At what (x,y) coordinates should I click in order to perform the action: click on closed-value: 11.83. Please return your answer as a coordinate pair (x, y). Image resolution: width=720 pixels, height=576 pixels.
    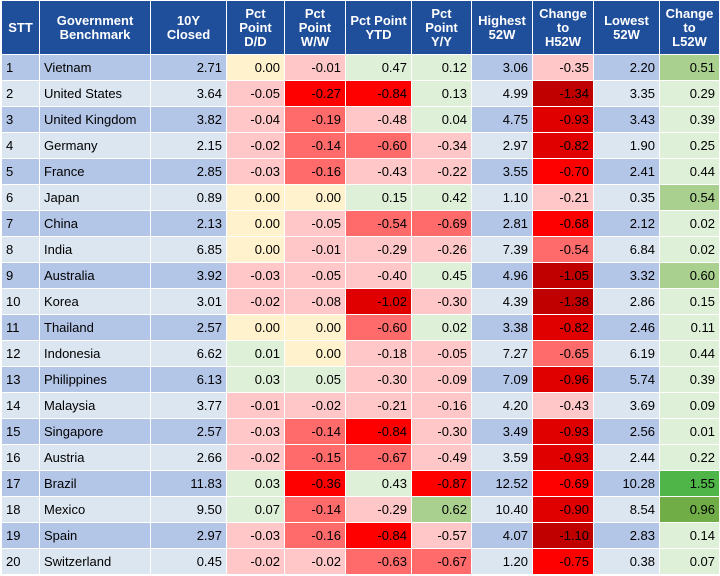
    Looking at the image, I should click on (188, 483).